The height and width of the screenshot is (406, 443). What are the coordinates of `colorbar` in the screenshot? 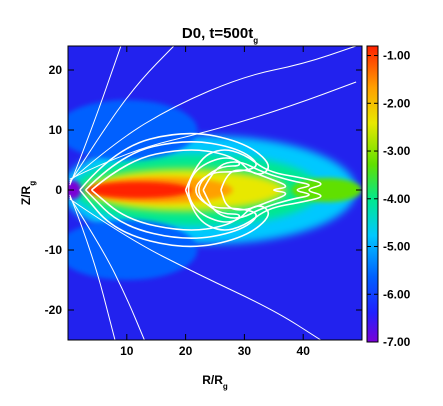 It's located at (372, 194).